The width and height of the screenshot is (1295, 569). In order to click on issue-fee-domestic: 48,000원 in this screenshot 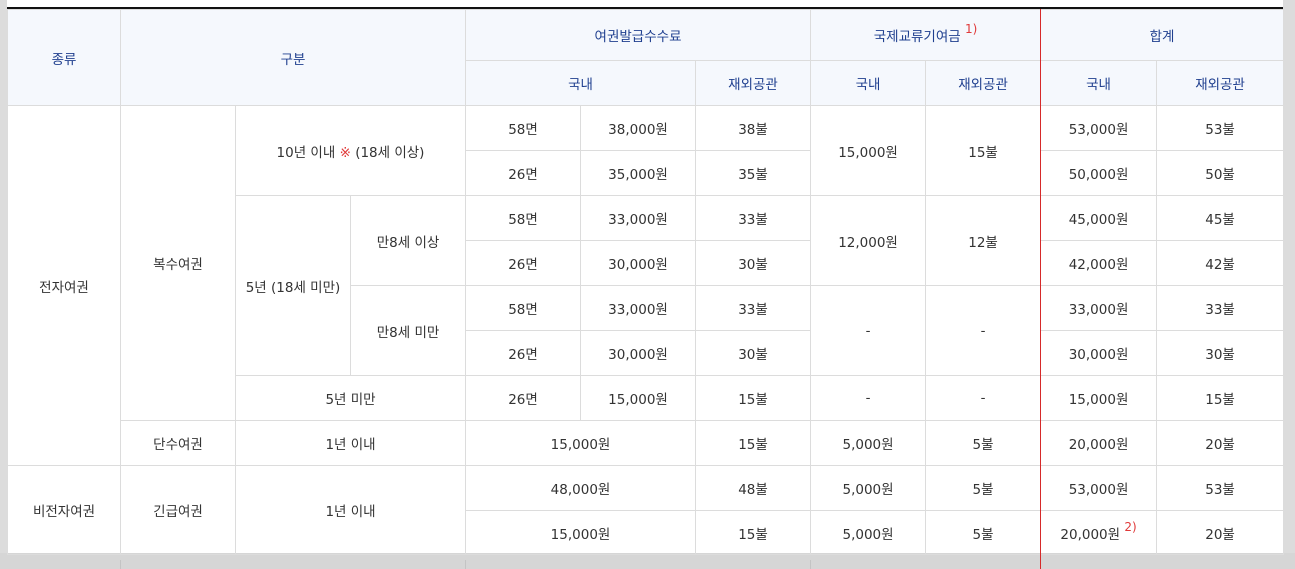, I will do `click(581, 488)`.